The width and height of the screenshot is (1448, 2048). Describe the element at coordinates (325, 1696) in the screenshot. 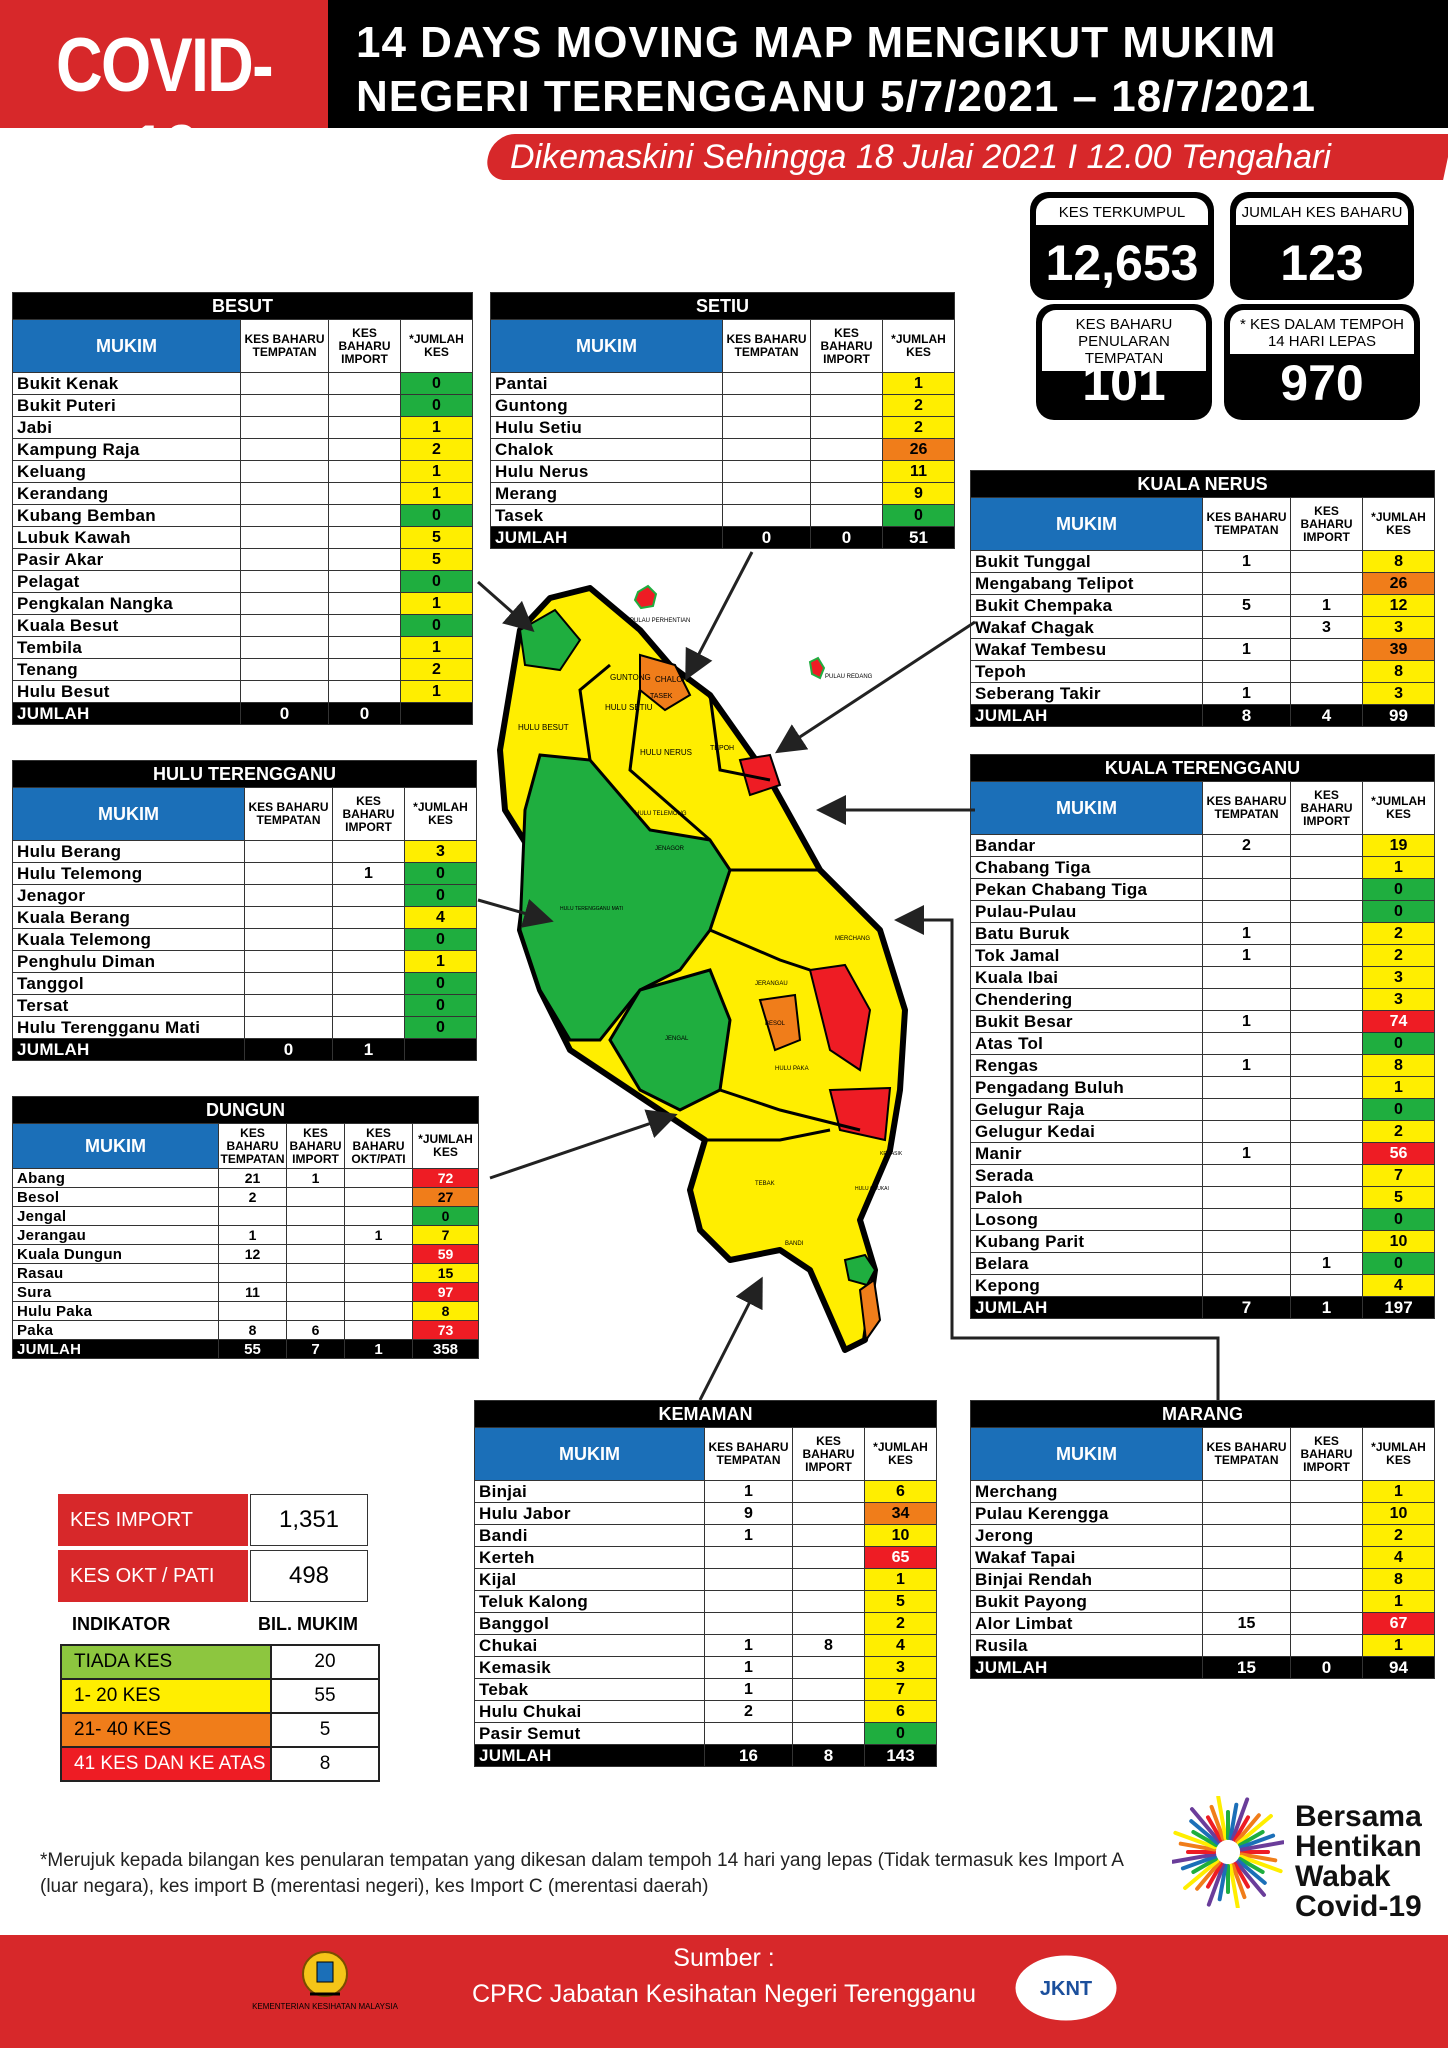

I see `legend-count: 55` at that location.